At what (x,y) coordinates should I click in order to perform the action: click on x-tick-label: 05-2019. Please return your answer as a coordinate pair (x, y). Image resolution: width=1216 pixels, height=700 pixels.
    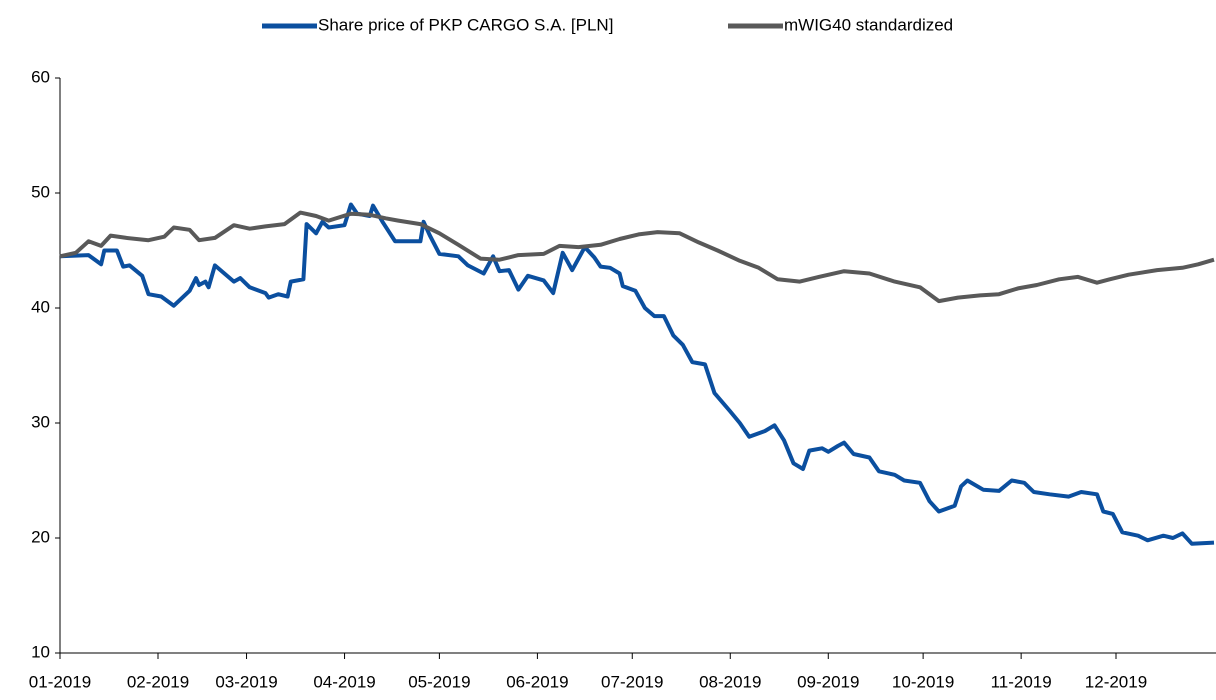
    Looking at the image, I should click on (439, 681).